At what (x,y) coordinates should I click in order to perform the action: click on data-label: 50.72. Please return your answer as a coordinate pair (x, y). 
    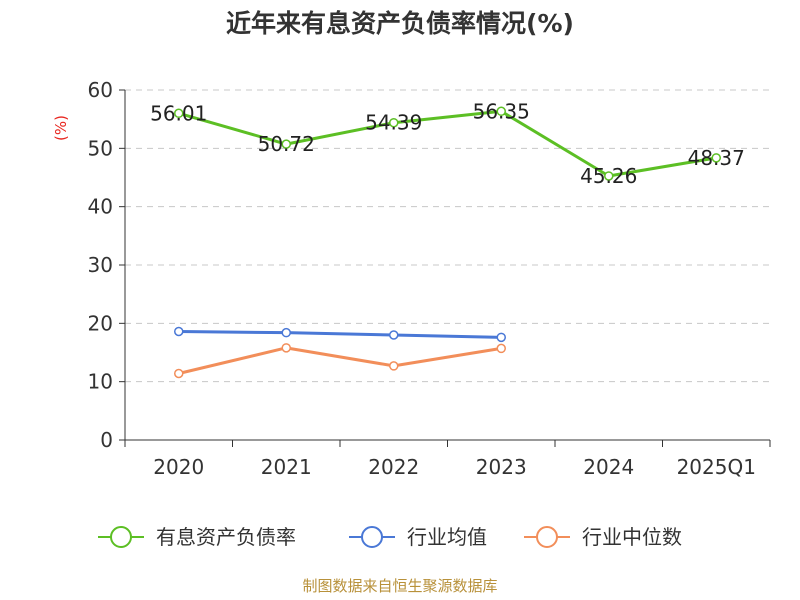
    Looking at the image, I should click on (286, 144).